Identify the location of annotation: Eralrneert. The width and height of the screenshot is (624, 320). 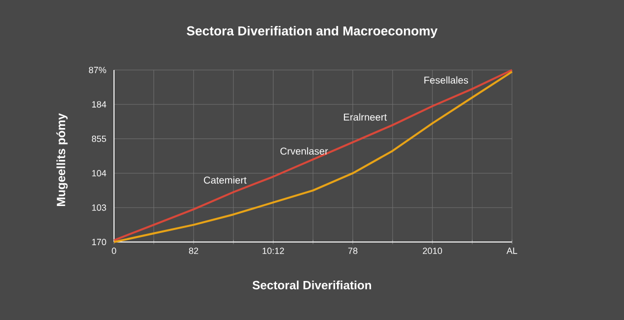
(365, 117).